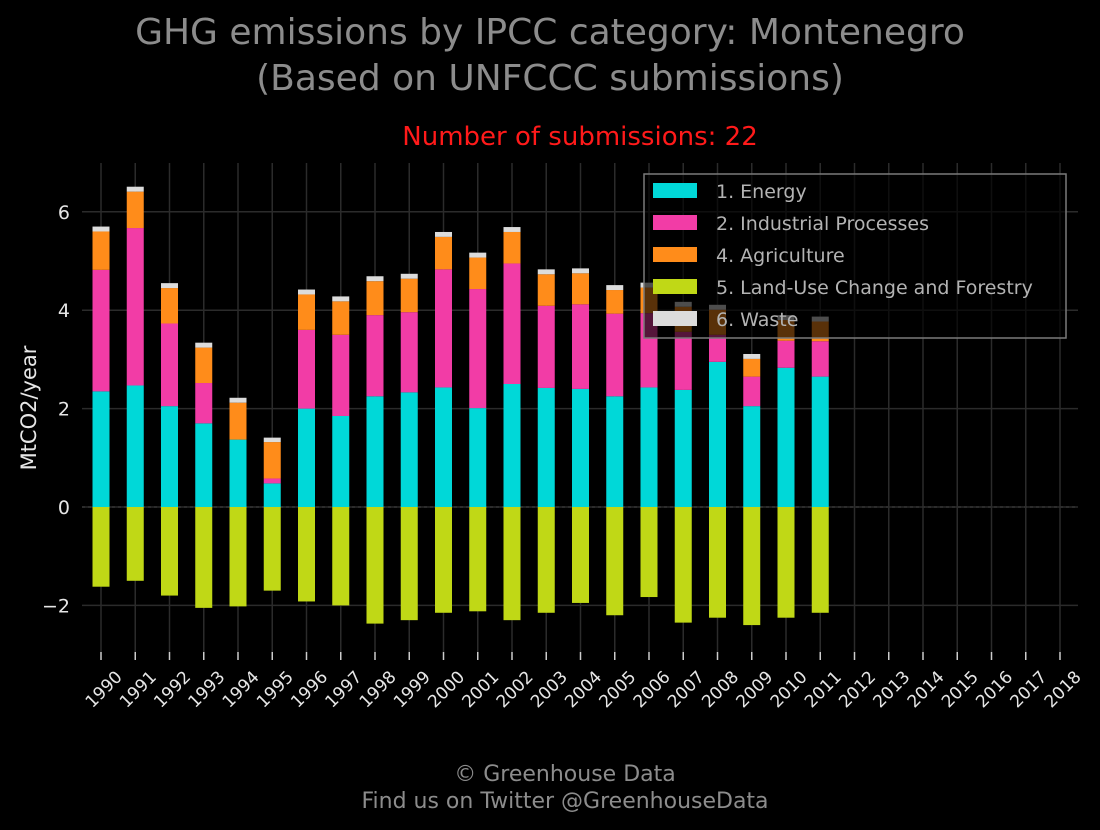 Image resolution: width=1100 pixels, height=830 pixels. I want to click on bar-2-industrial-processes-2007, so click(683, 360).